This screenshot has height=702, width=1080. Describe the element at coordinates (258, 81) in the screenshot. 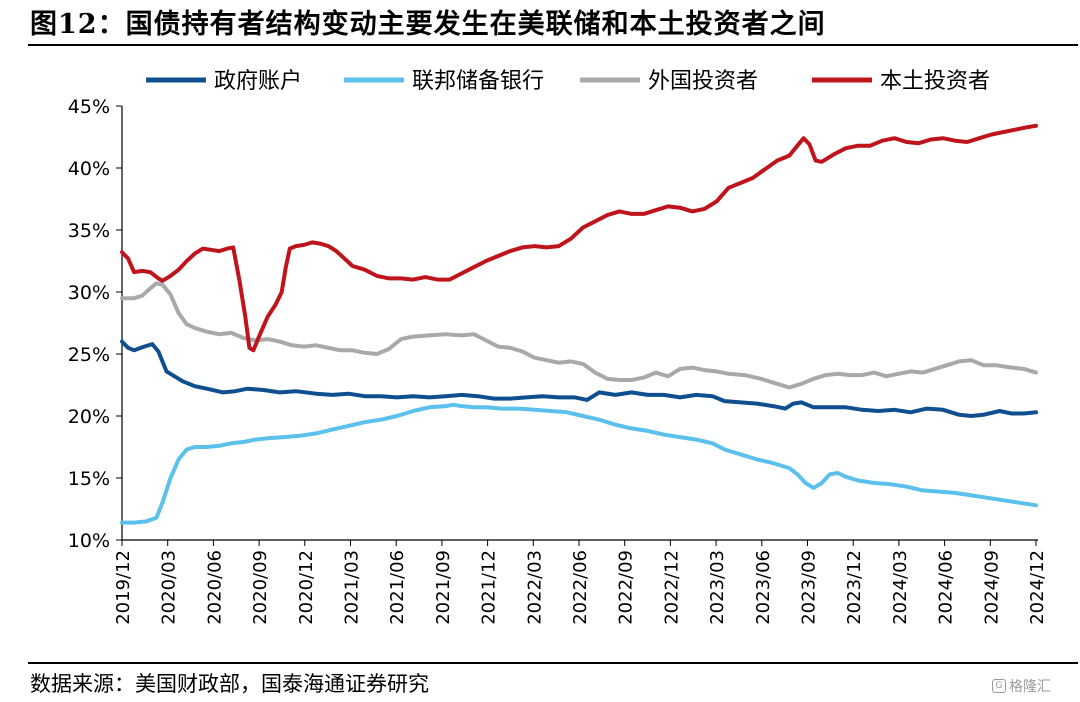

I see `legend-label: 政府账户` at that location.